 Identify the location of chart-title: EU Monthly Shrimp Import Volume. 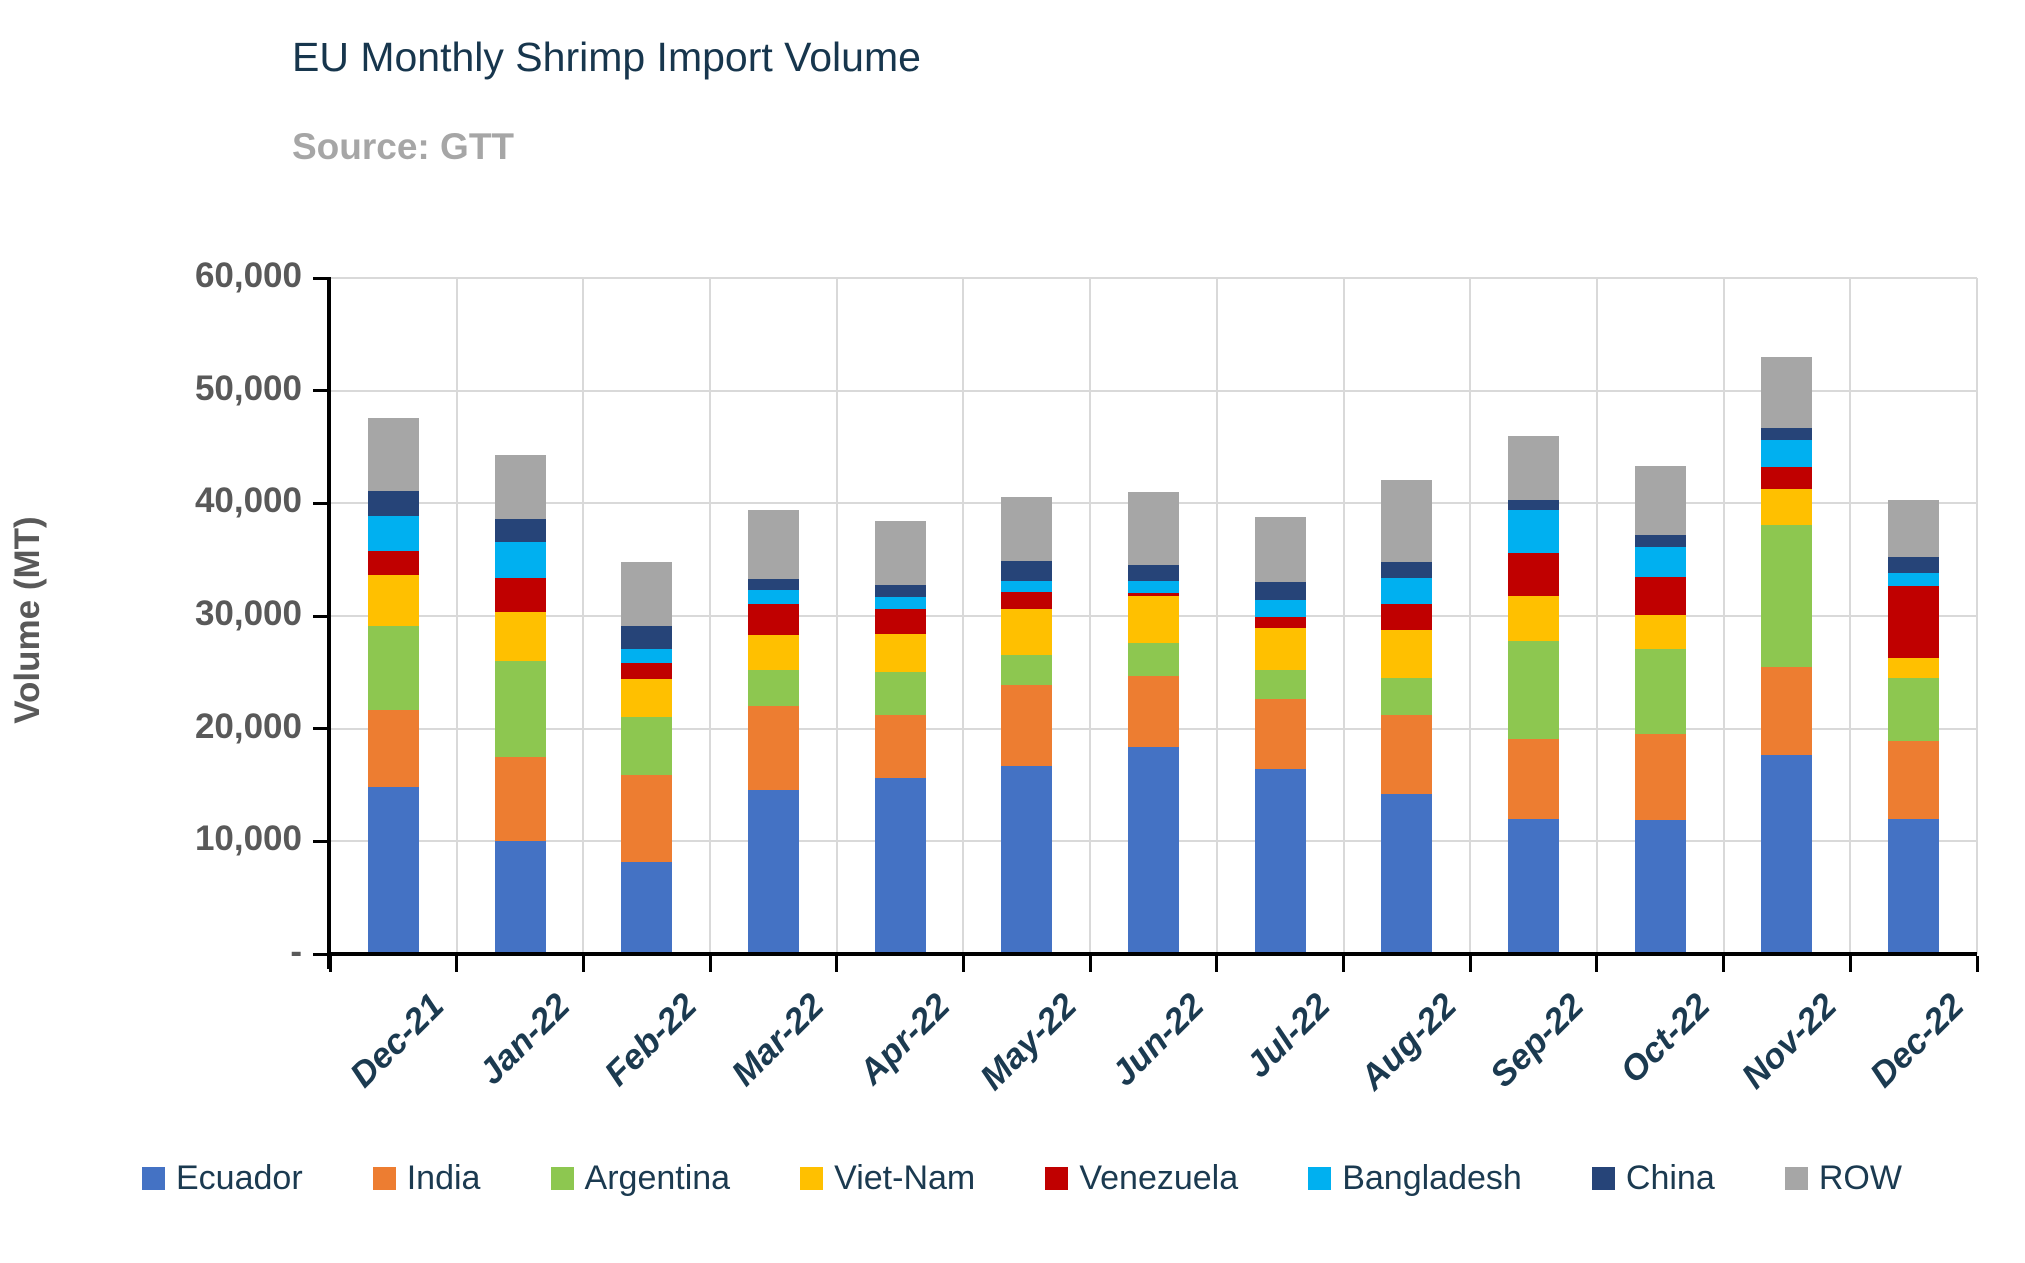
(606, 57).